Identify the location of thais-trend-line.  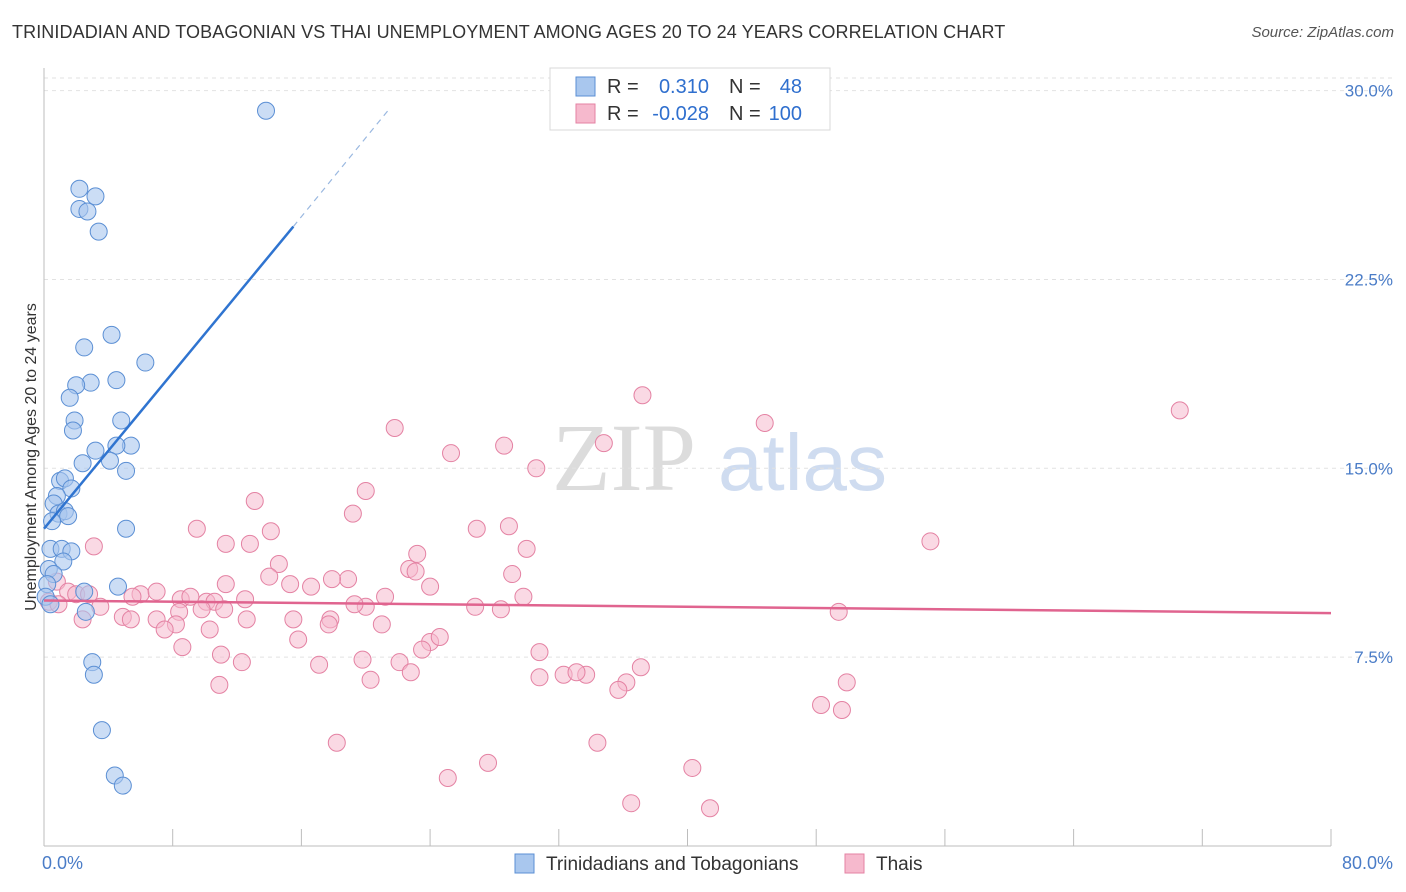
(687, 607).